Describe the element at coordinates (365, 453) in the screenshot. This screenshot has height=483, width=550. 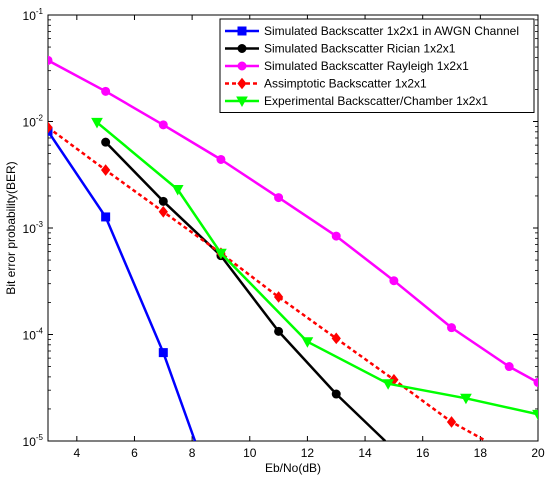
I see `x-tick-label: 14` at that location.